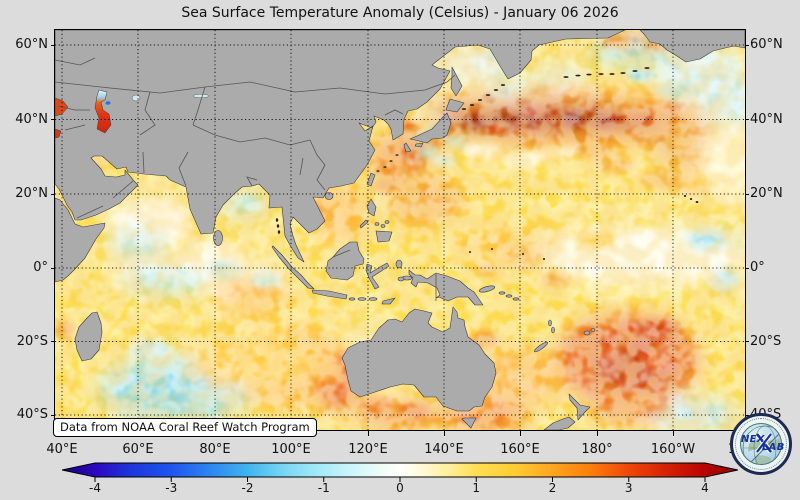 Image resolution: width=800 pixels, height=500 pixels. What do you see at coordinates (692, 46) in the screenshot?
I see `land-alaska` at bounding box center [692, 46].